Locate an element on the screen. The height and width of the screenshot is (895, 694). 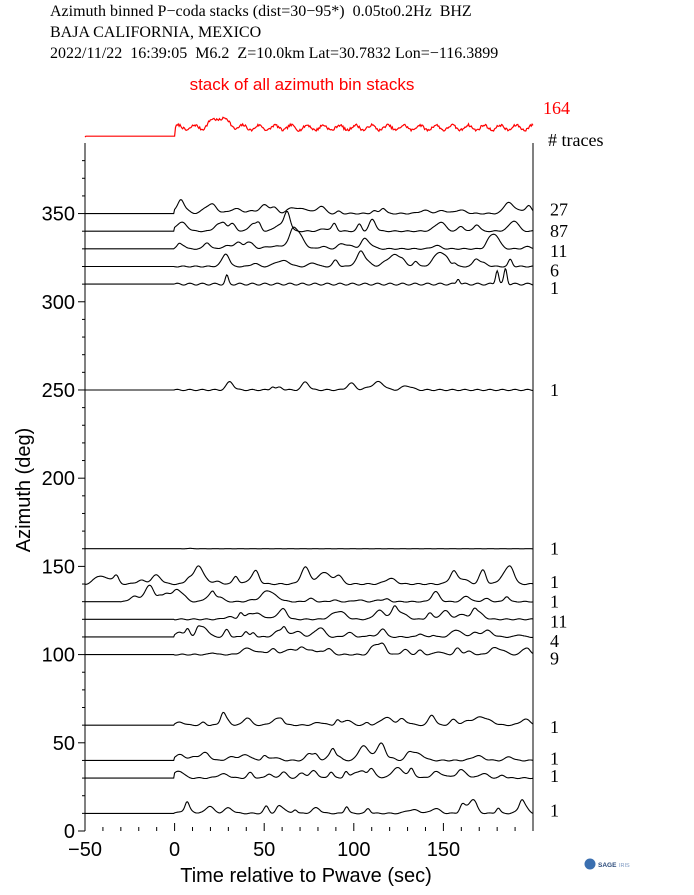
trace-count-320: 6 is located at coordinates (554, 271).